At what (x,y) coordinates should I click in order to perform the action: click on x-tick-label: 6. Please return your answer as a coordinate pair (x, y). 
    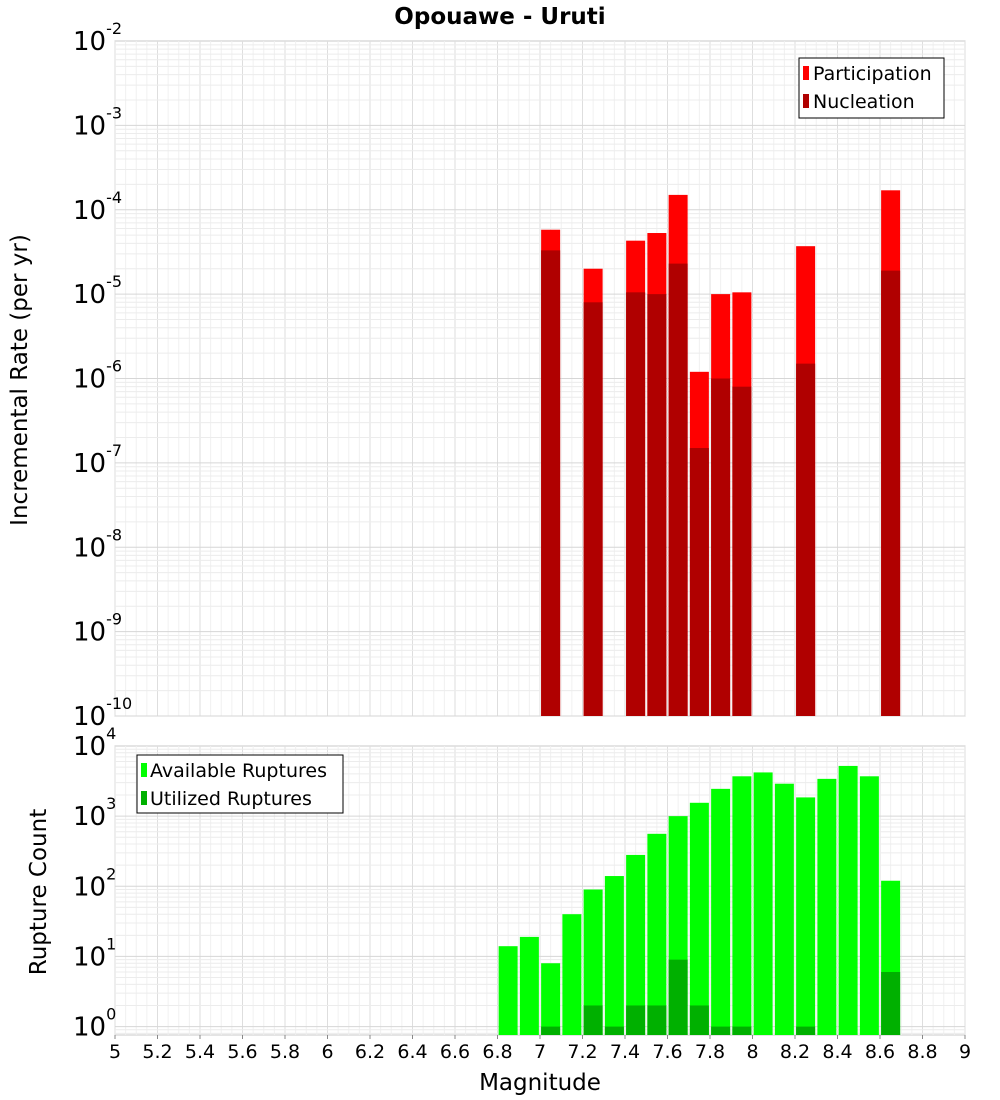
    Looking at the image, I should click on (327, 1052).